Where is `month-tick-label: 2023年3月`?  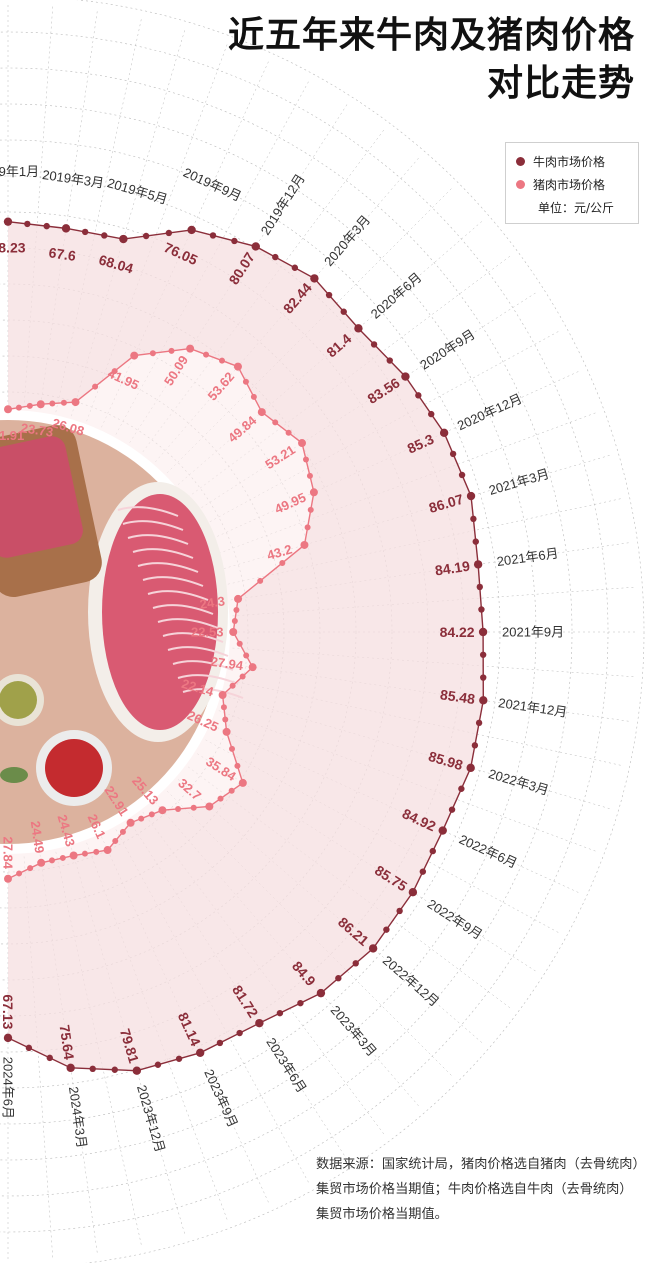
month-tick-label: 2023年3月 is located at coordinates (354, 1031).